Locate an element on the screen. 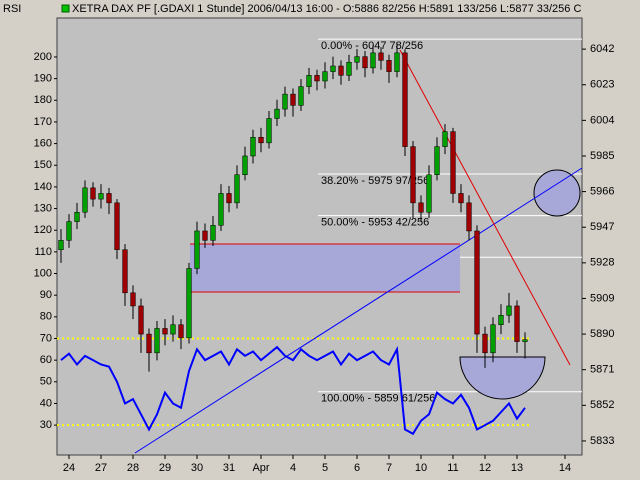 The height and width of the screenshot is (480, 640). y-tick-label: 110 is located at coordinates (43, 252).